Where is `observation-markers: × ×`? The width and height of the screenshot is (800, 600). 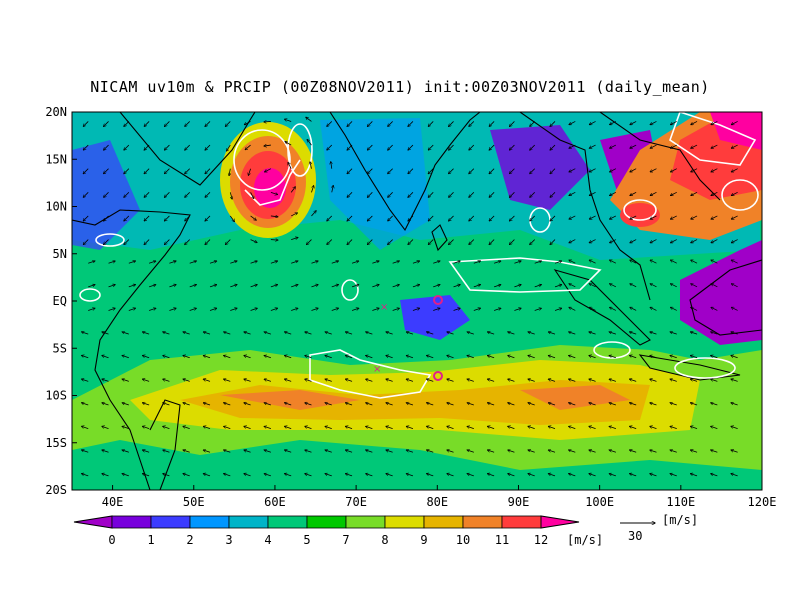
observation-markers: × × is located at coordinates (408, 338).